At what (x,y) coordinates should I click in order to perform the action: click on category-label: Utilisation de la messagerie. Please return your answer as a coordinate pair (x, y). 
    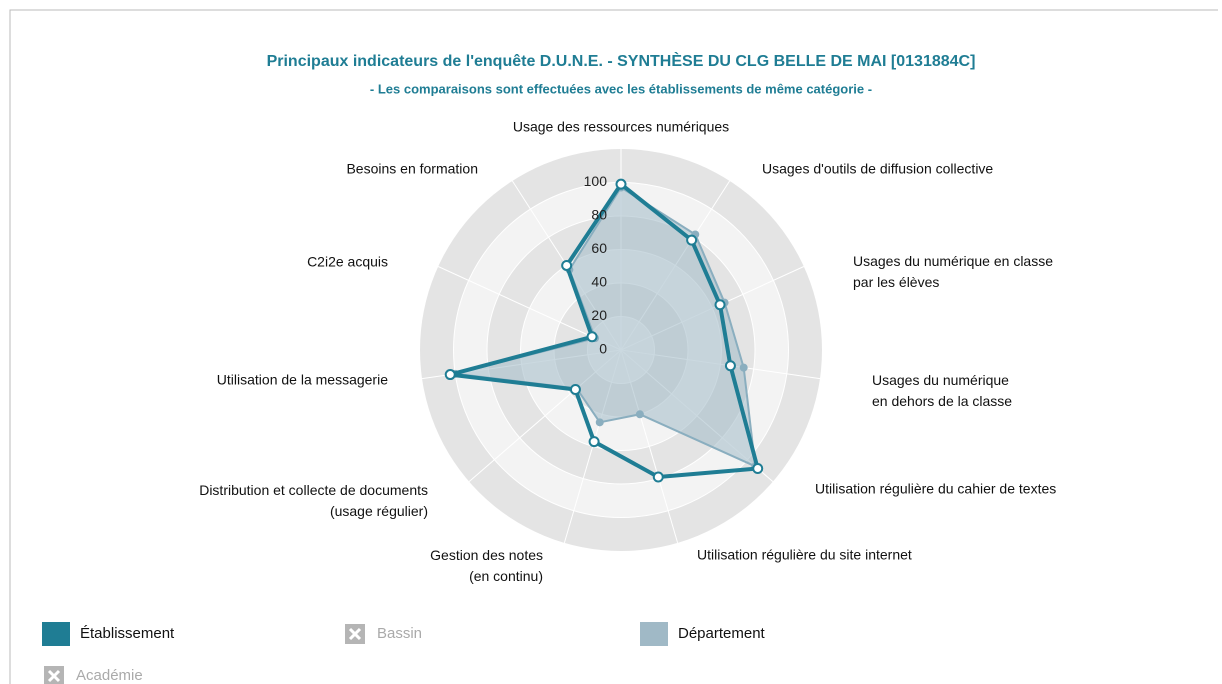
    Looking at the image, I should click on (302, 380).